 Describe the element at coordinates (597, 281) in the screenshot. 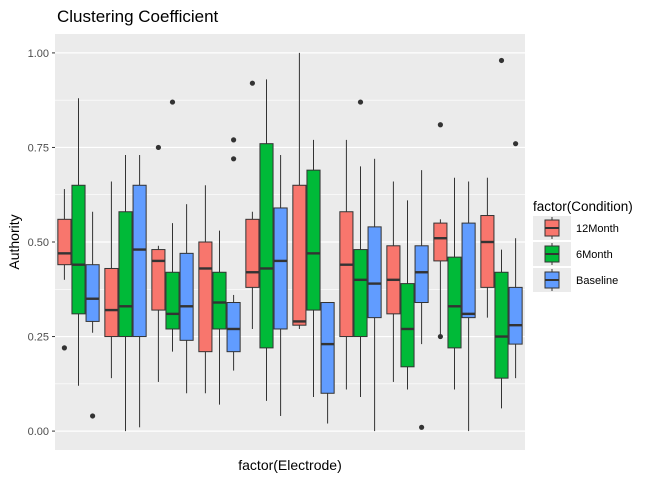

I see `legend-label: Baseline` at that location.